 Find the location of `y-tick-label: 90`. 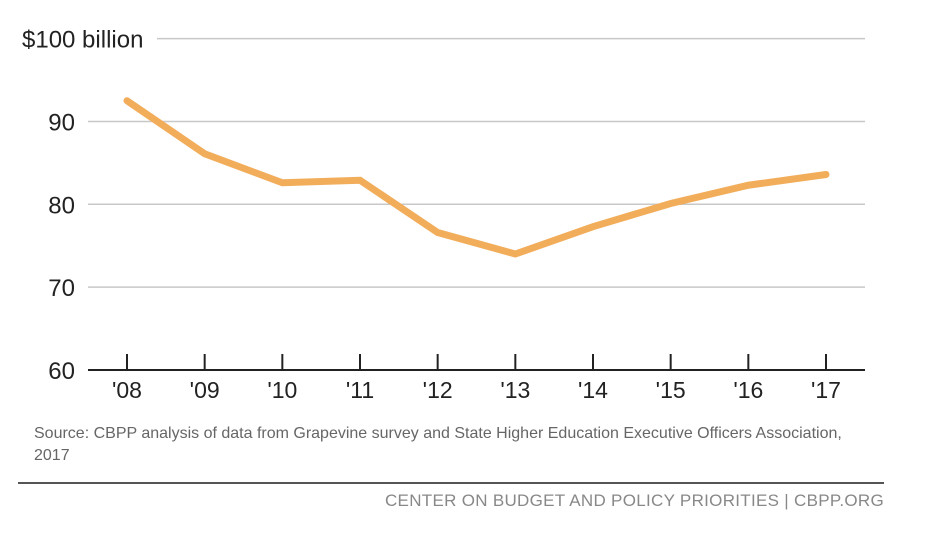

y-tick-label: 90 is located at coordinates (61, 122).